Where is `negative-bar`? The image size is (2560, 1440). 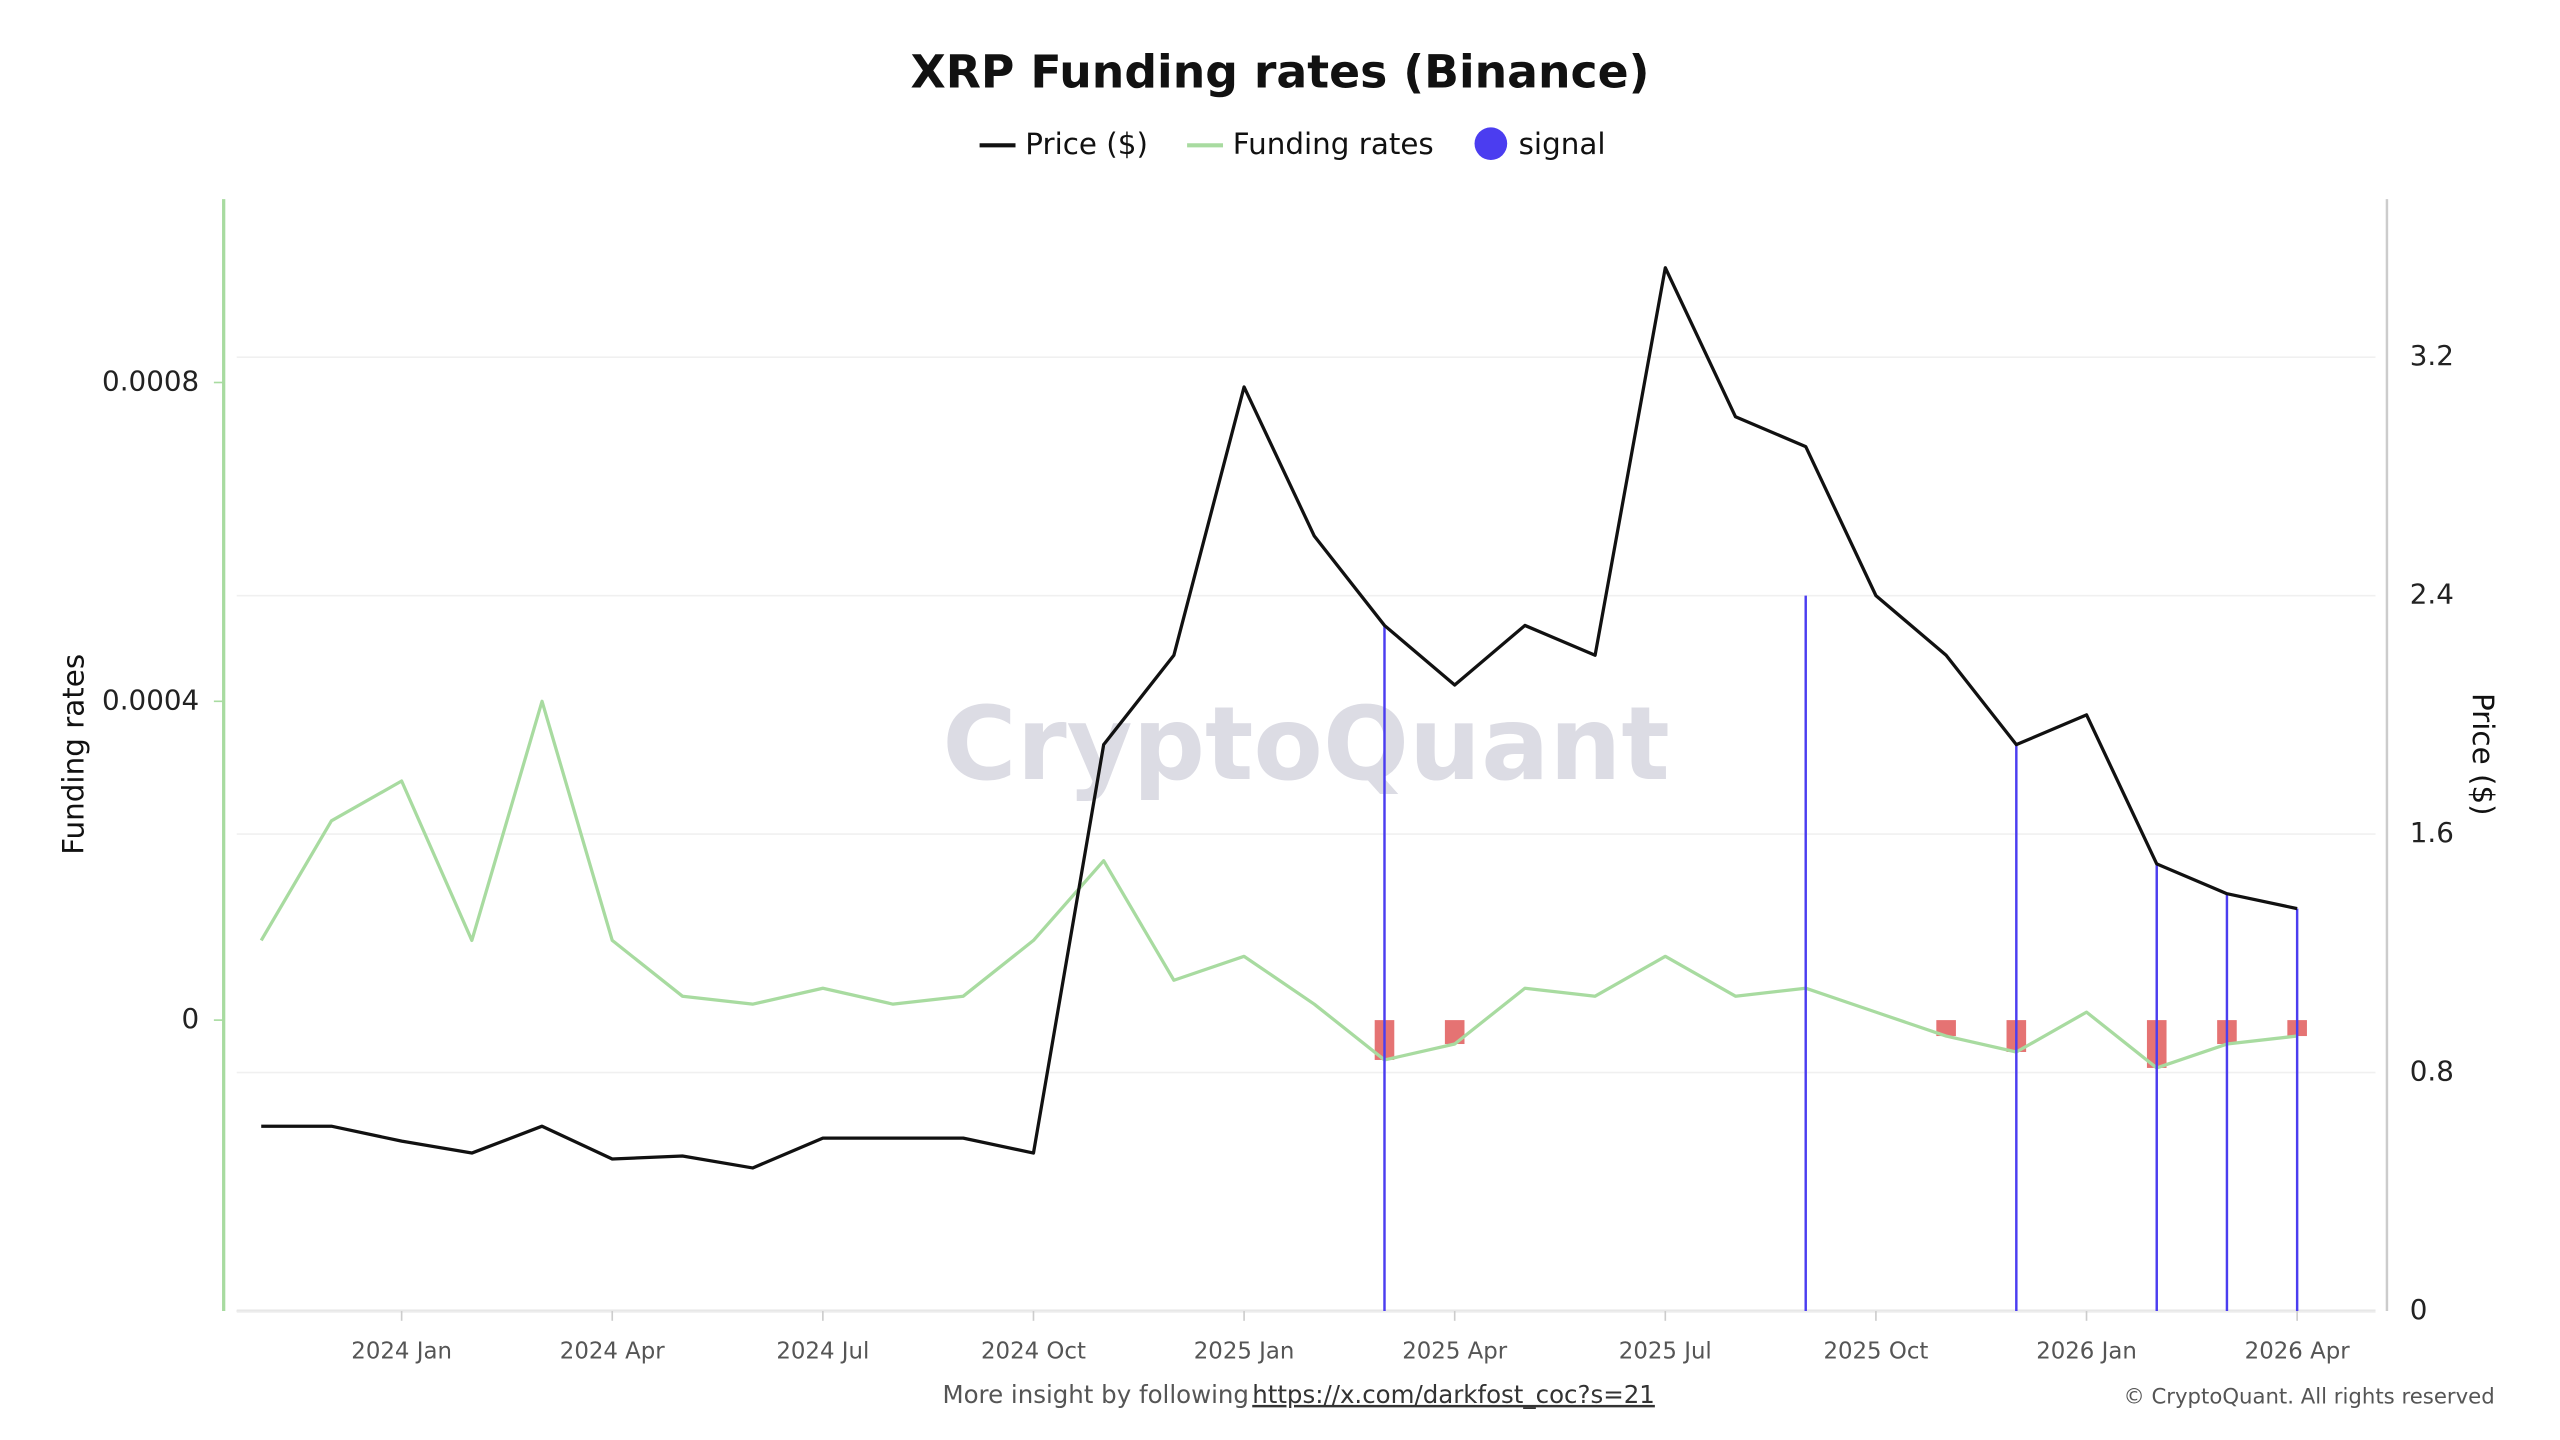 negative-bar is located at coordinates (1946, 1028).